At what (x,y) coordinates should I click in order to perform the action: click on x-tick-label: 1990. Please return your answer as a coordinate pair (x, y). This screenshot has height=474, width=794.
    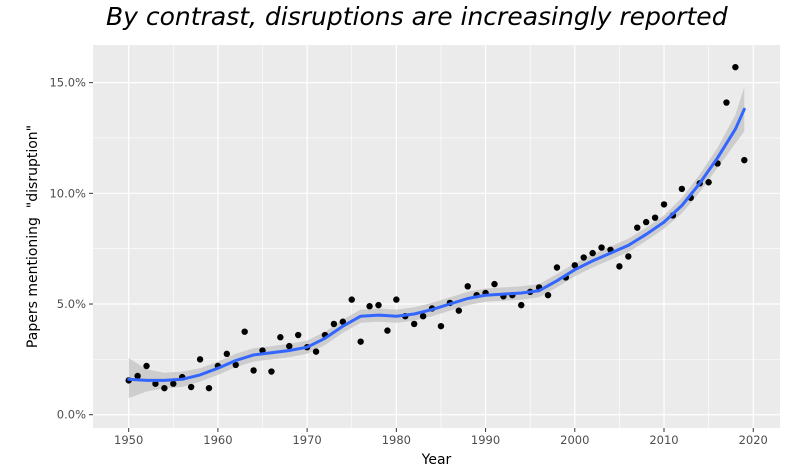
    Looking at the image, I should click on (485, 440).